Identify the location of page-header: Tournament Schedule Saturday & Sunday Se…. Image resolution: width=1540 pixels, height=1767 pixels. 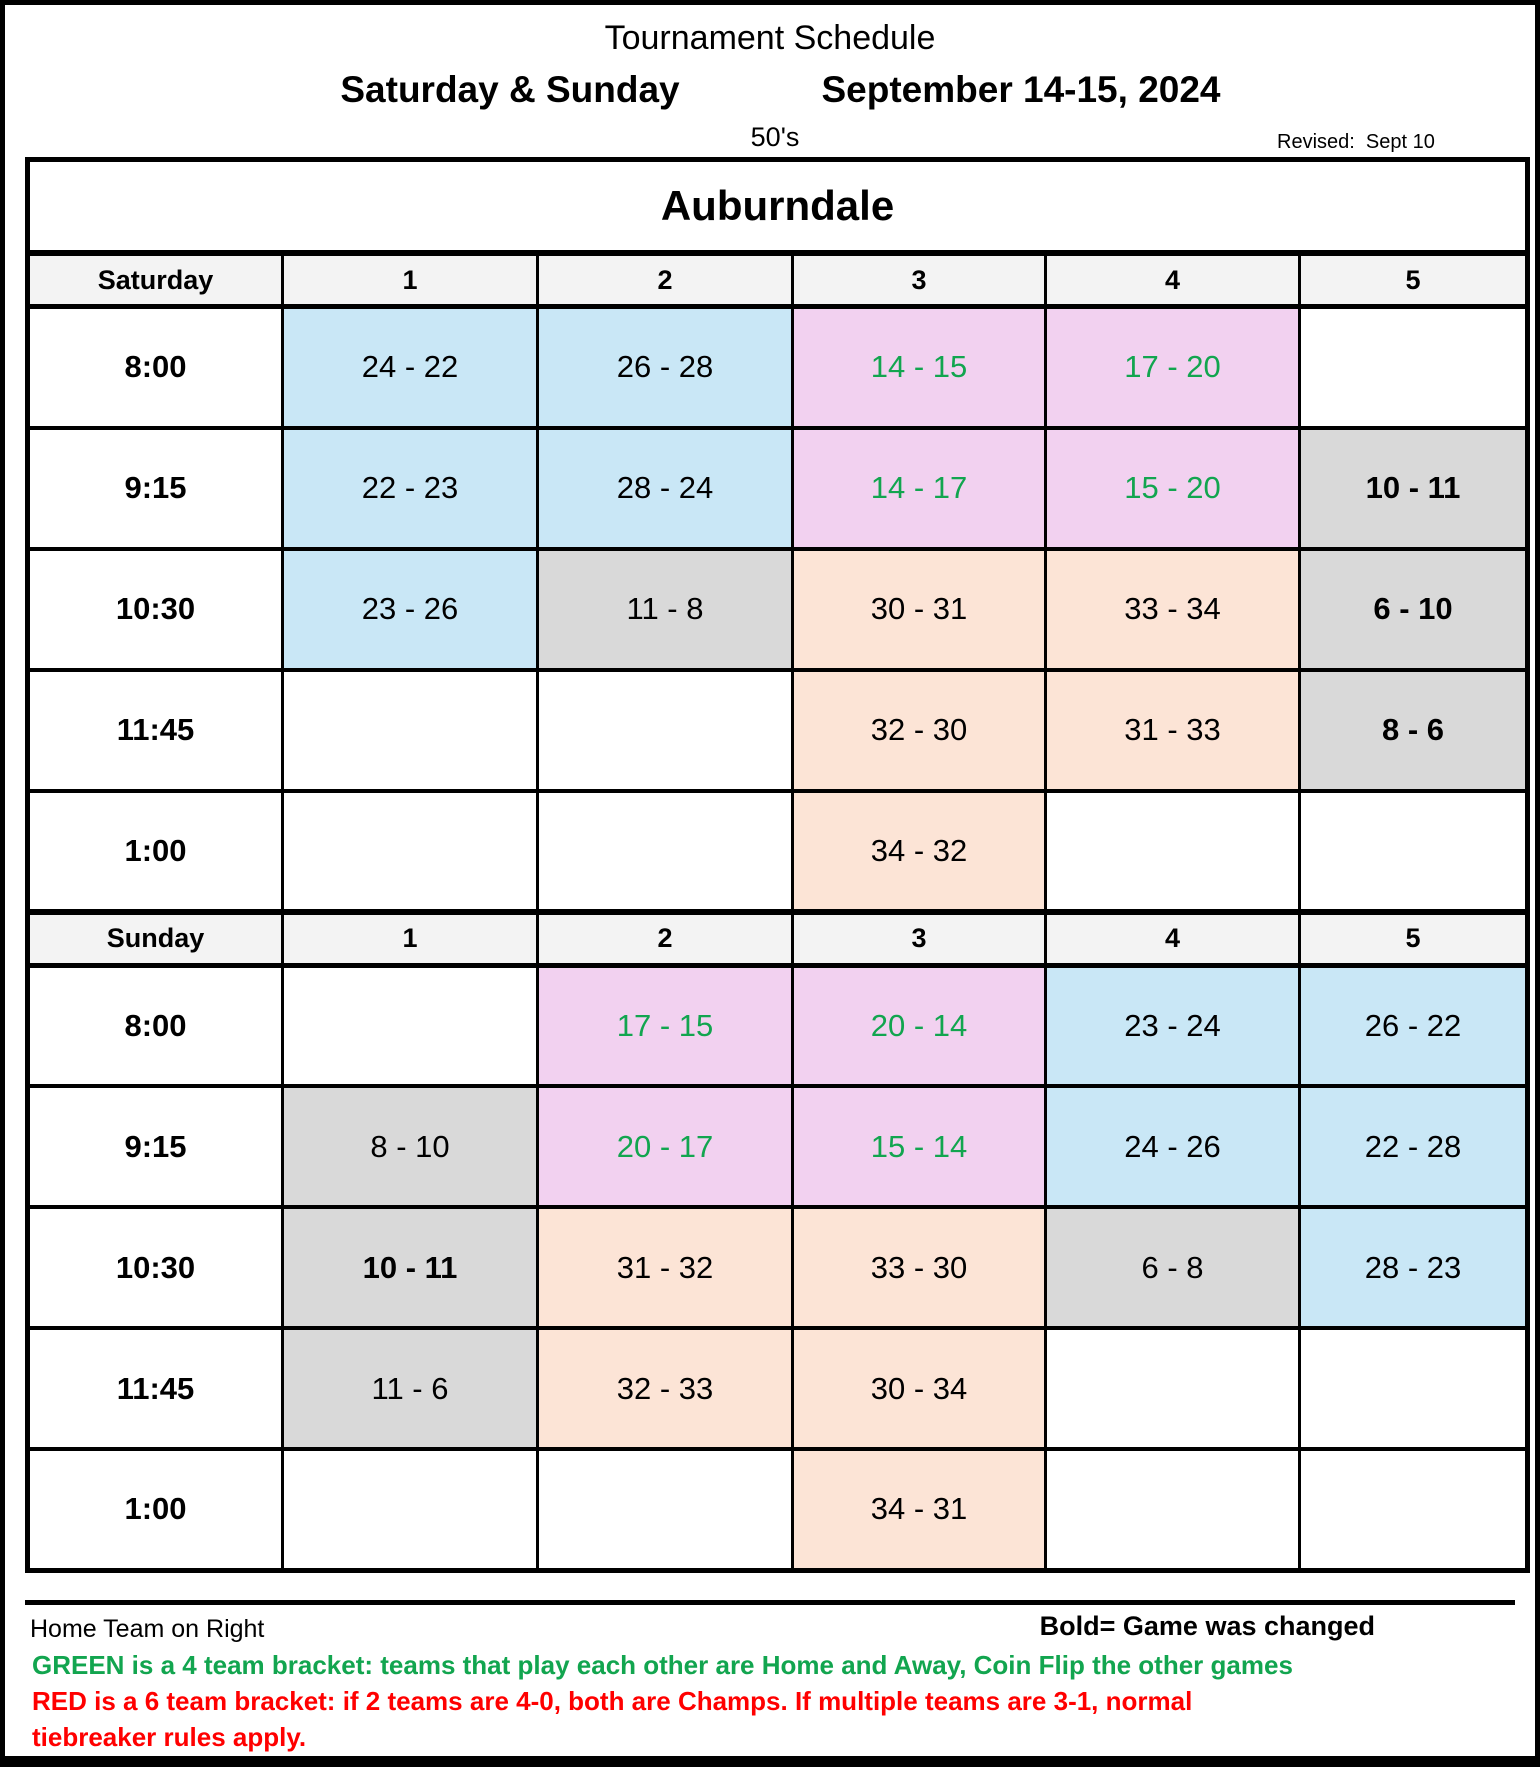
(770, 81).